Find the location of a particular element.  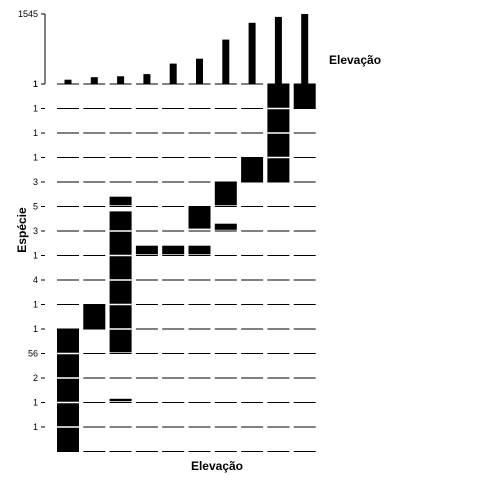

elevation-panel-title: Elevação is located at coordinates (355, 60).